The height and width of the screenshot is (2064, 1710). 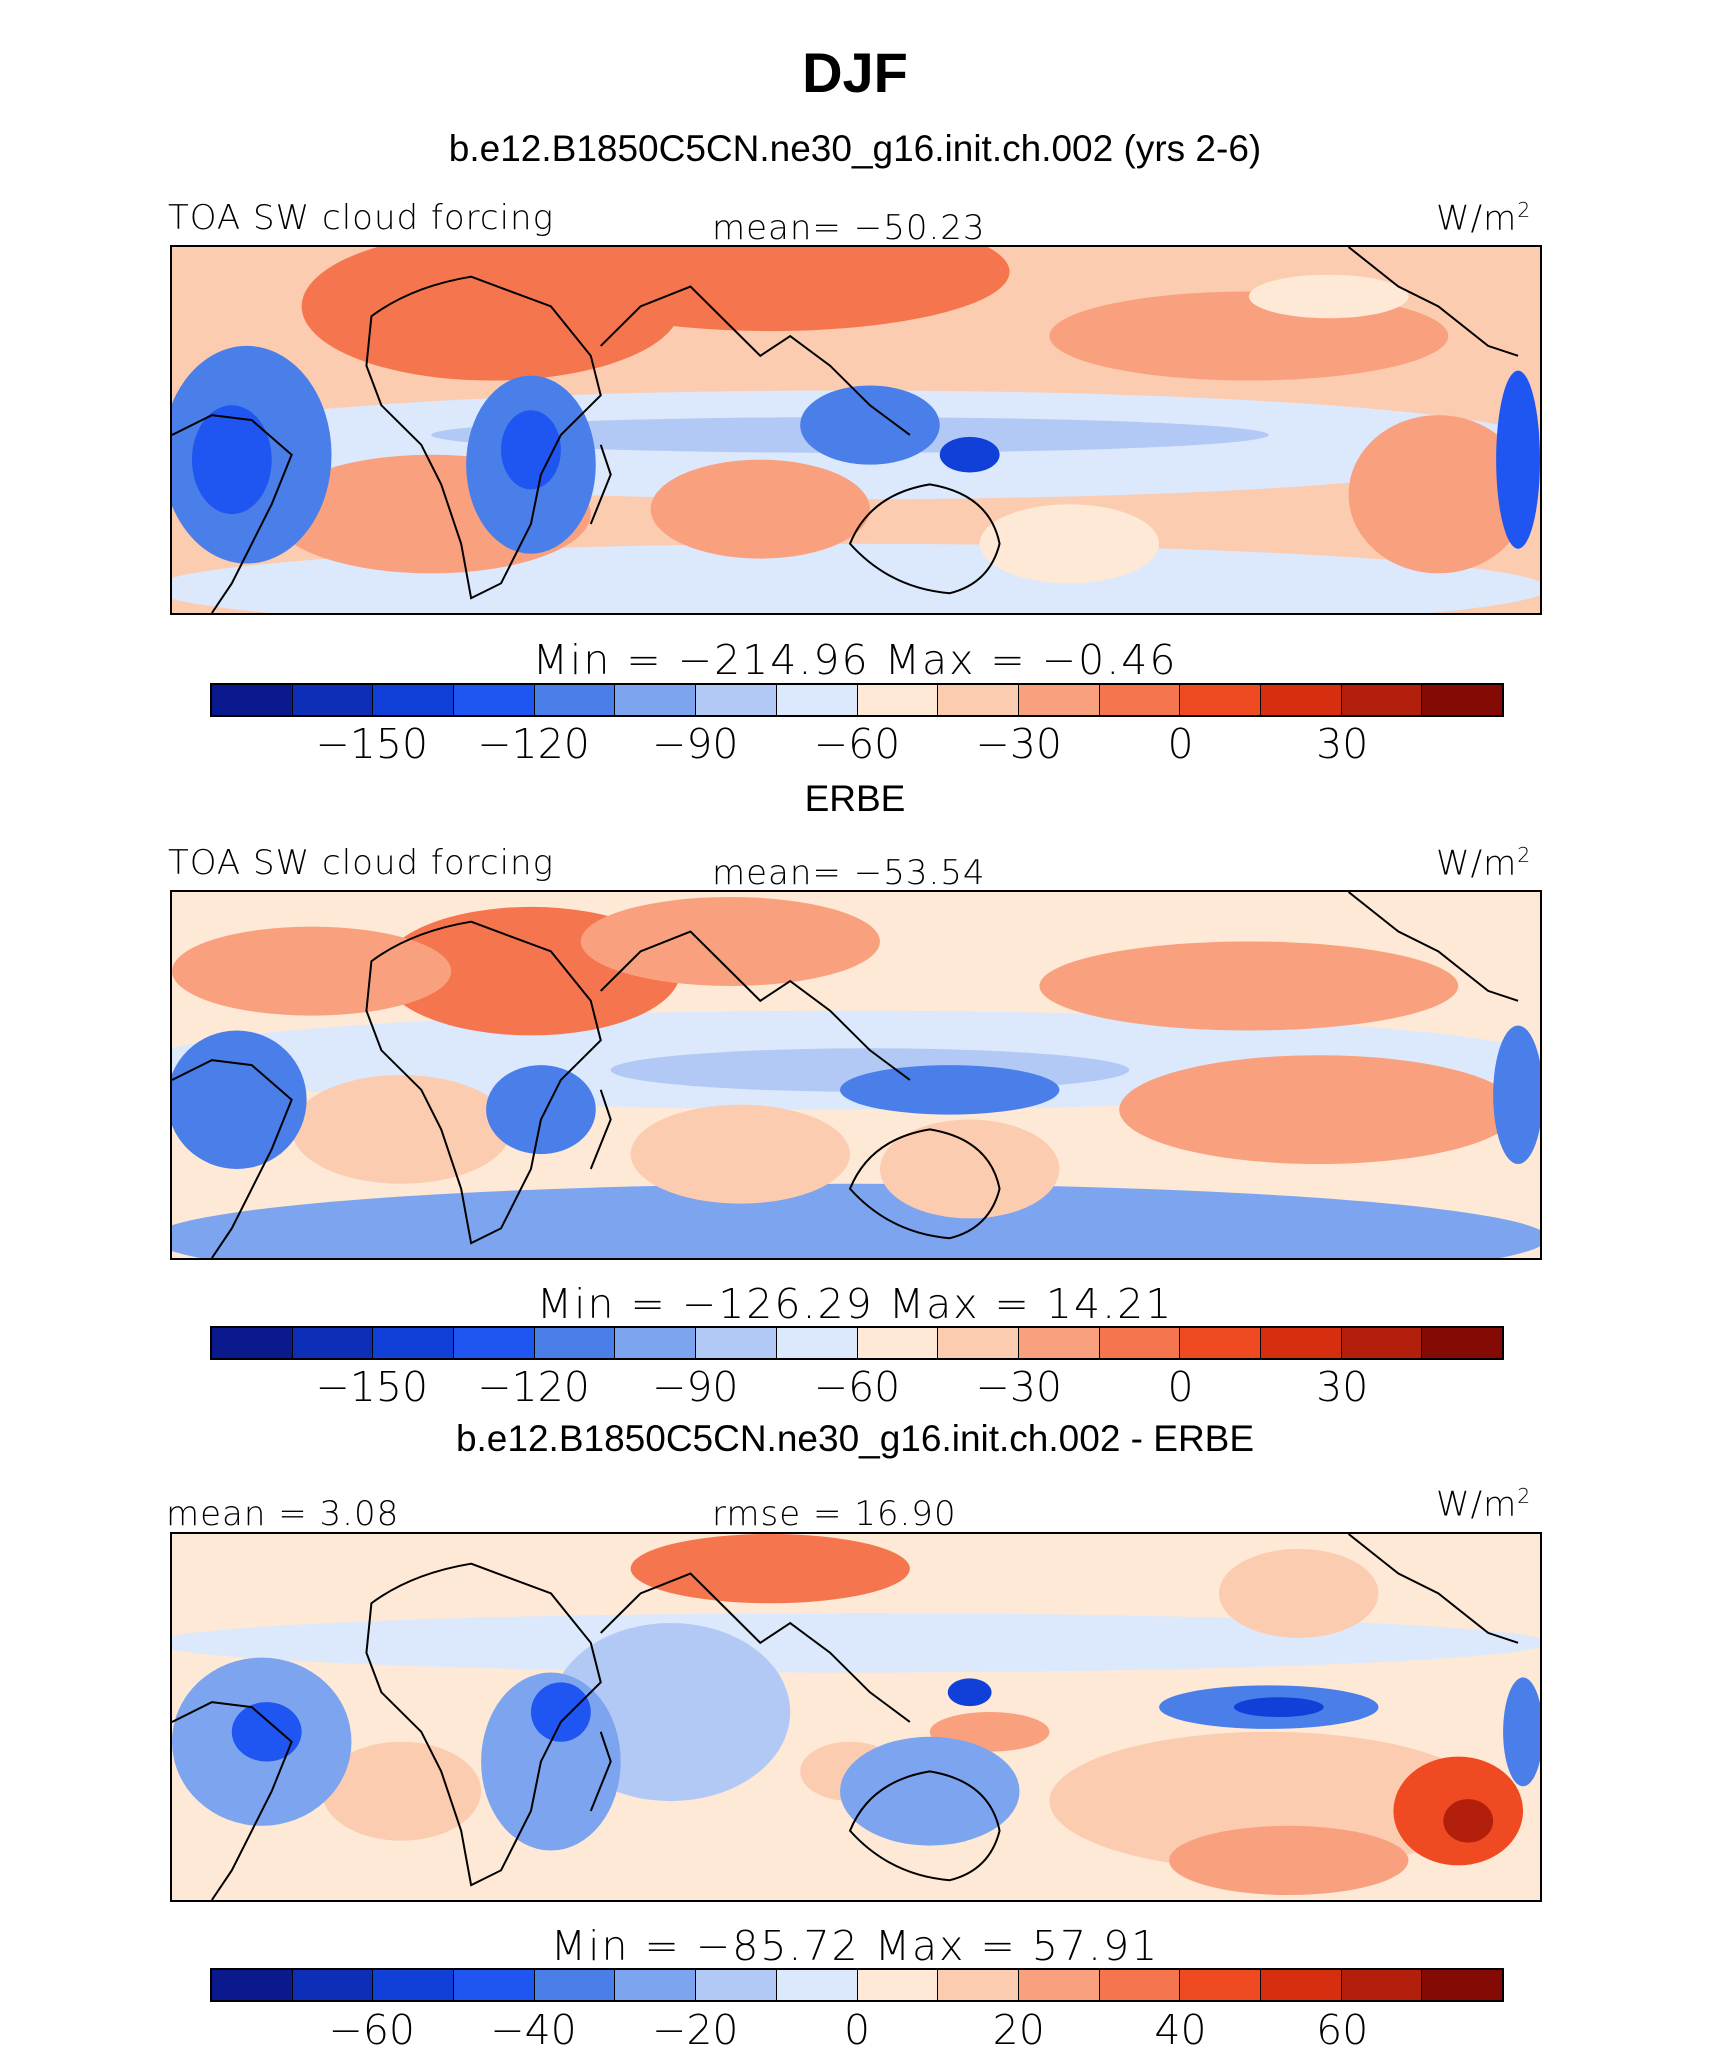 What do you see at coordinates (834, 1514) in the screenshot?
I see `panel3-rmse-label: rmse = 16.90` at bounding box center [834, 1514].